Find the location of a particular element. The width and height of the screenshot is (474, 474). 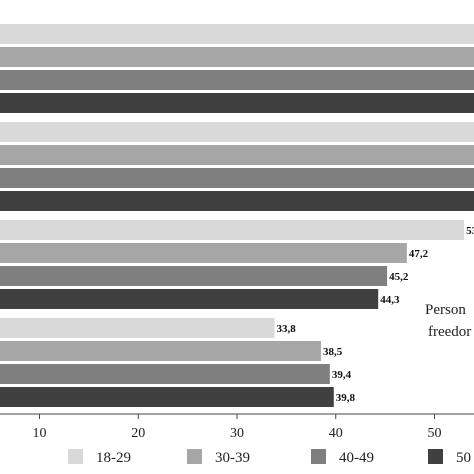

bar-value-label: 38,5 is located at coordinates (333, 352).